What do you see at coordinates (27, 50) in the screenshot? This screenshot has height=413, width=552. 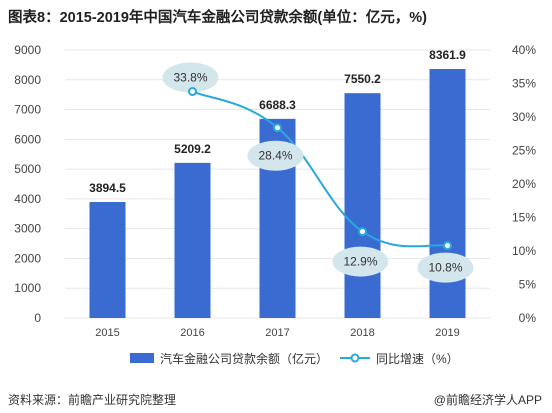 I see `left-tick-label: 9000` at bounding box center [27, 50].